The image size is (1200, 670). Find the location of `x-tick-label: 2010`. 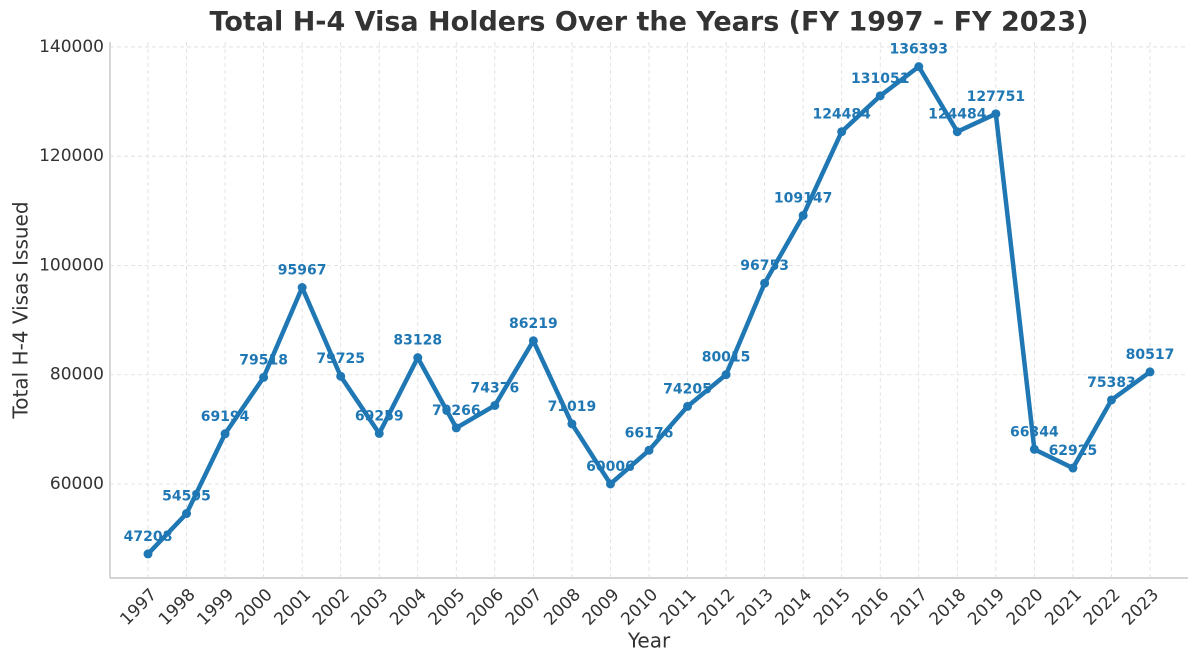

x-tick-label: 2010 is located at coordinates (639, 607).